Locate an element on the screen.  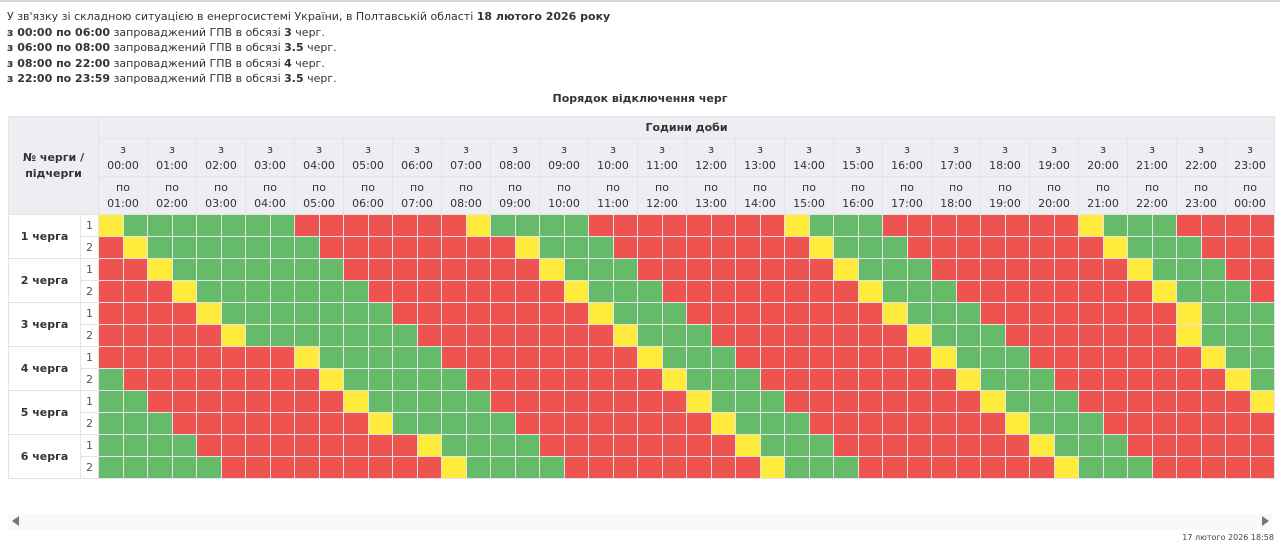
queue-label: 2 черга is located at coordinates (44, 280).